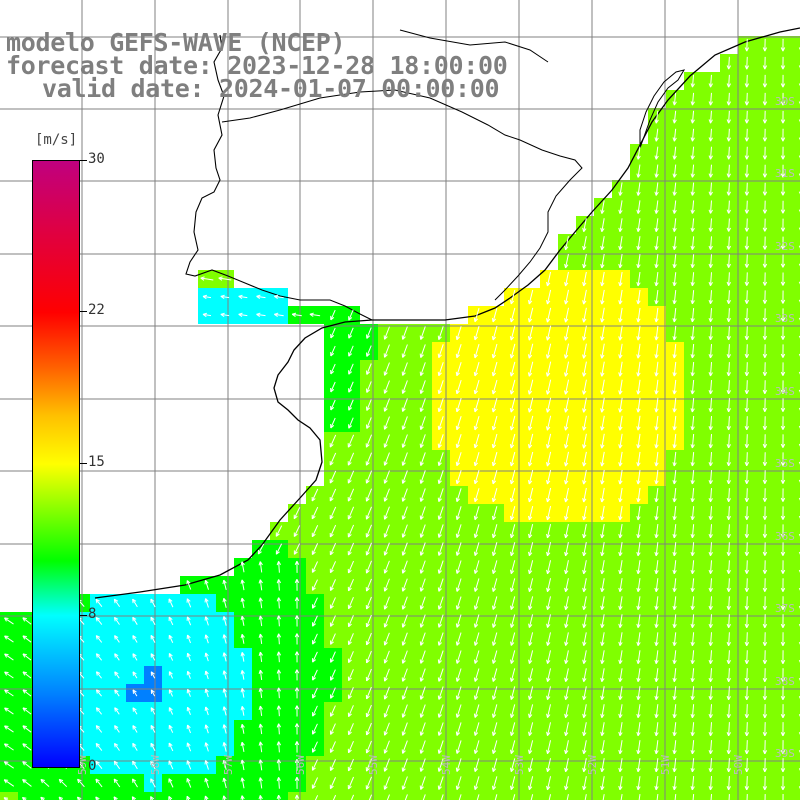  I want to click on latitude-label: 34S, so click(785, 391).